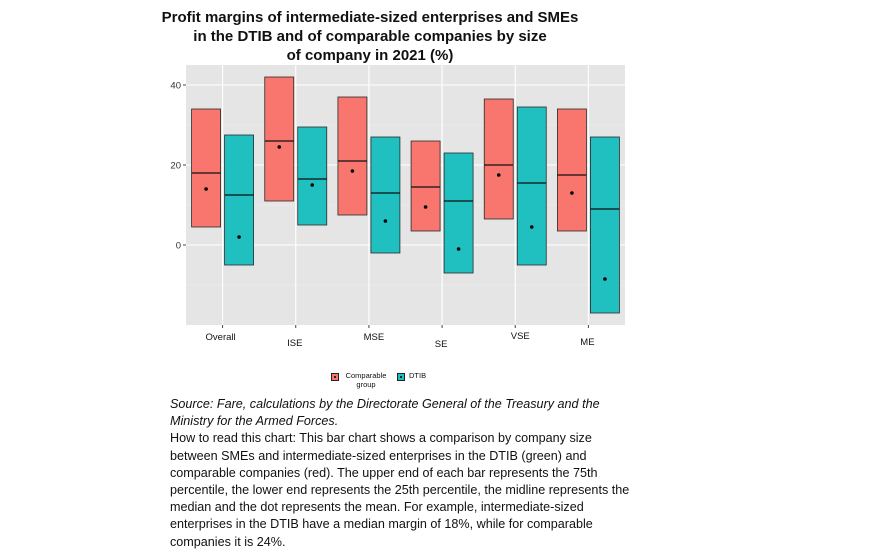 This screenshot has height=554, width=886. I want to click on y-tick-label: 40, so click(175, 86).